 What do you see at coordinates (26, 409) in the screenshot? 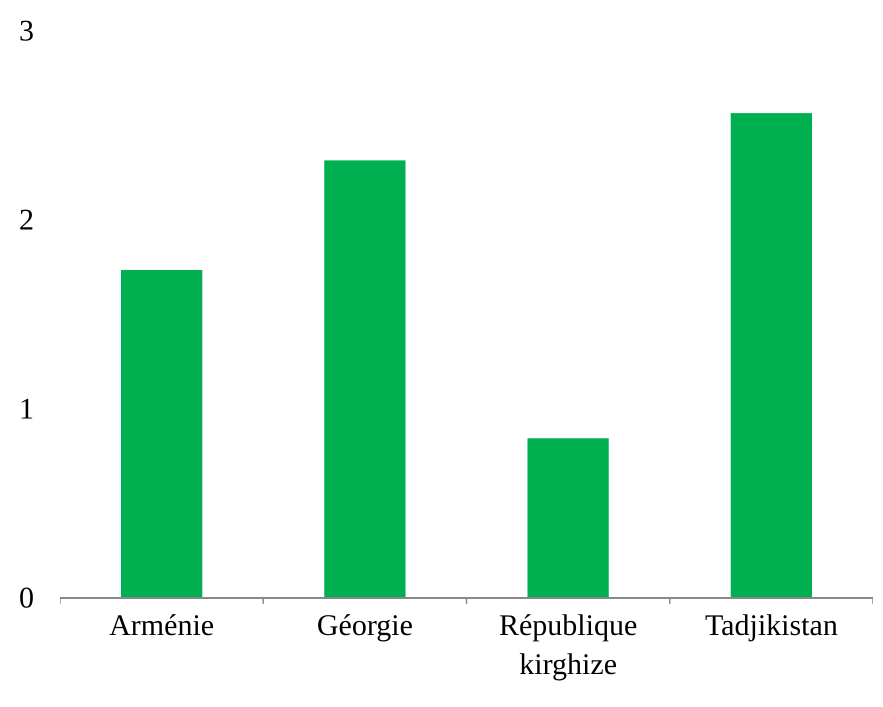
I see `y-tick-label: 1` at bounding box center [26, 409].